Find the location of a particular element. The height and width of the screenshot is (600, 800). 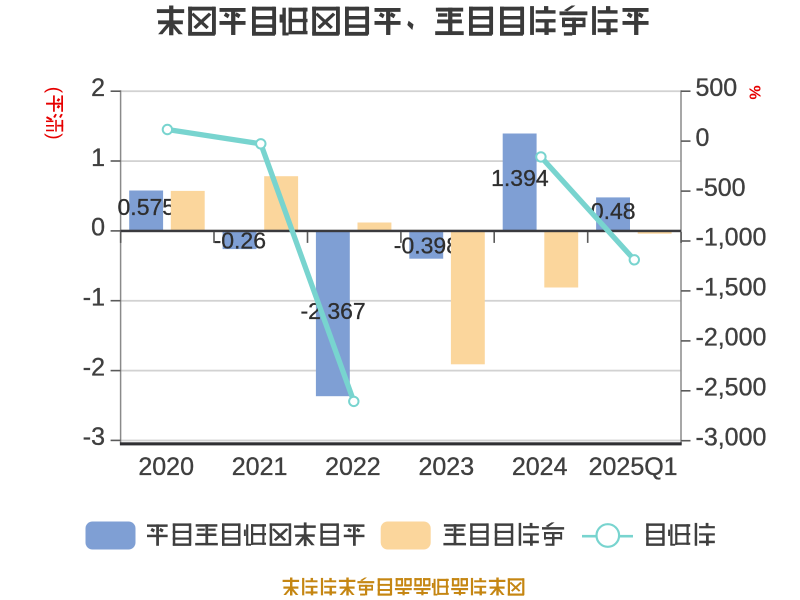

svg-text: -0.398 is located at coordinates (426, 246).